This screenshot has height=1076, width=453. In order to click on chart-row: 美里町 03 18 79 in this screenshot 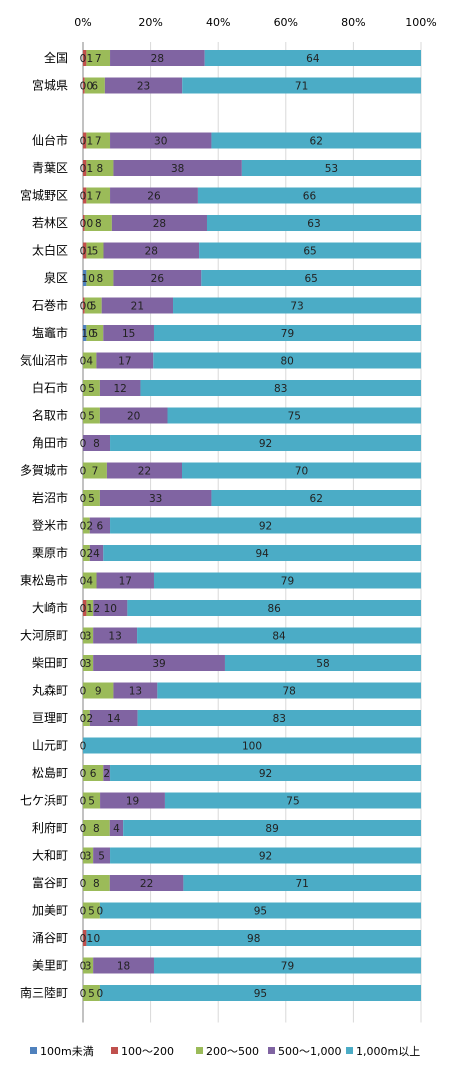, I will do `click(227, 965)`.